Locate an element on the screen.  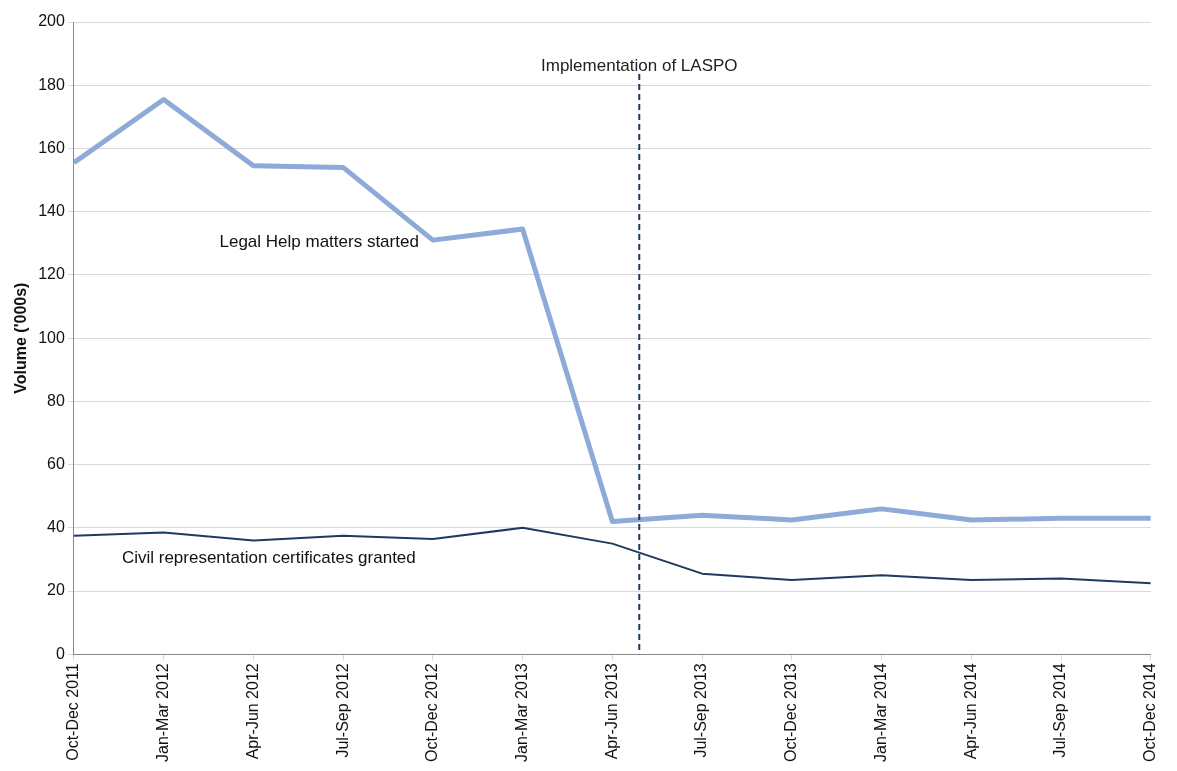
x-tick-label: Oct-Dec 2011 is located at coordinates (73, 712).